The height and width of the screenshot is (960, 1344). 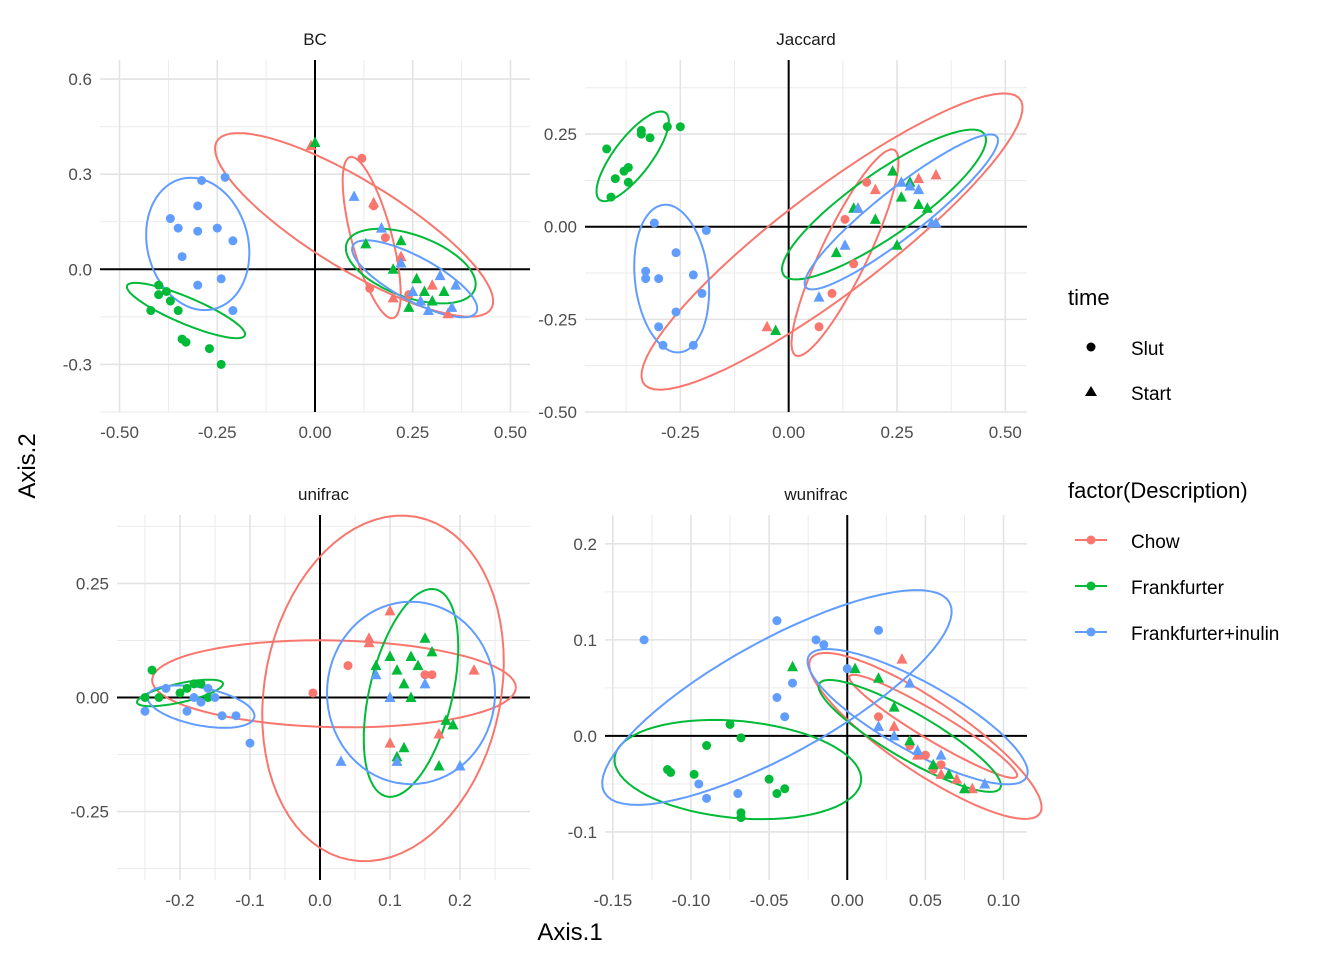 I want to click on x-tick-label: -0.1, so click(x=249, y=900).